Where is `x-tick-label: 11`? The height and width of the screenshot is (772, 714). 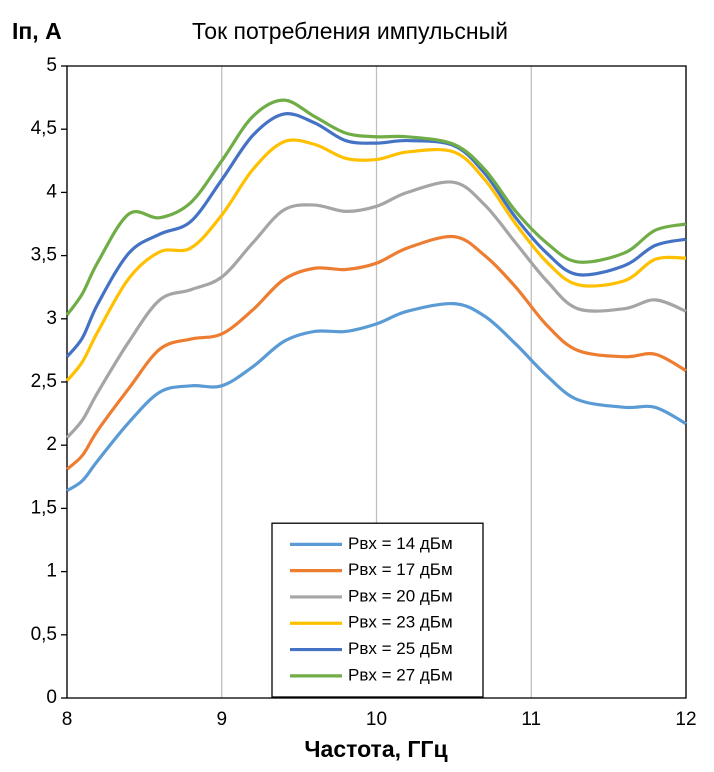 x-tick-label: 11 is located at coordinates (531, 719).